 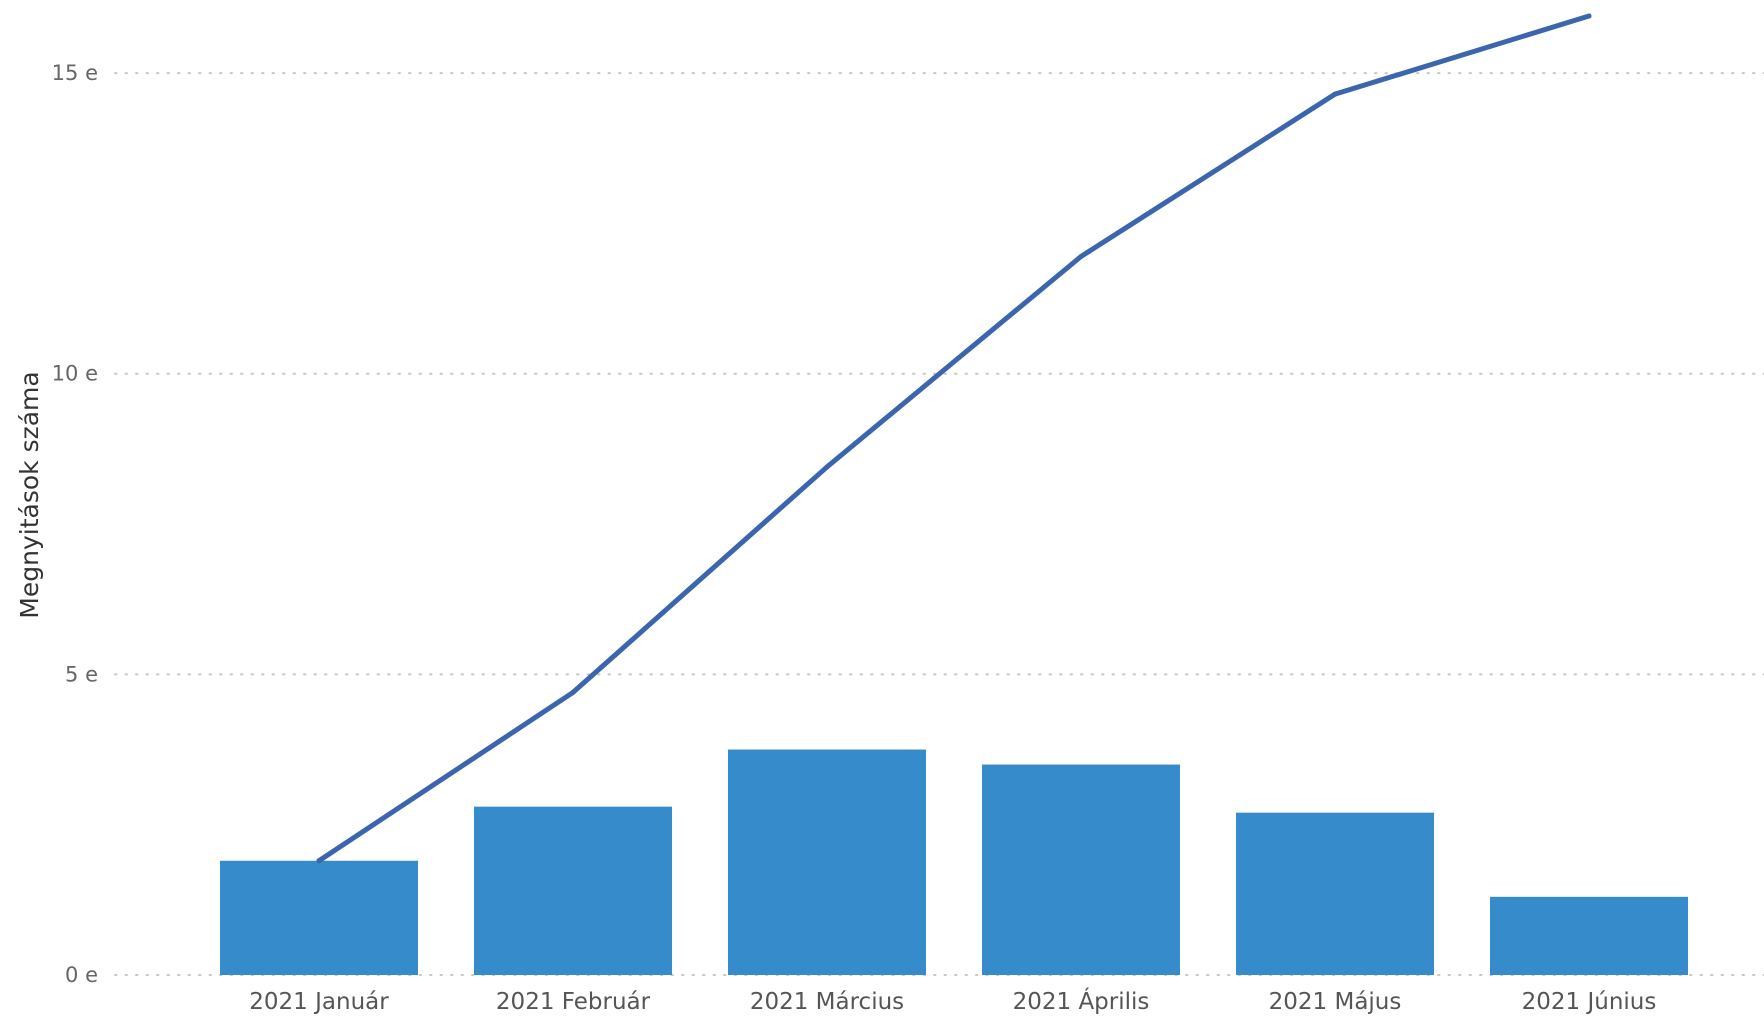 I want to click on x-tick-label: 2021 Február, so click(x=573, y=1002).